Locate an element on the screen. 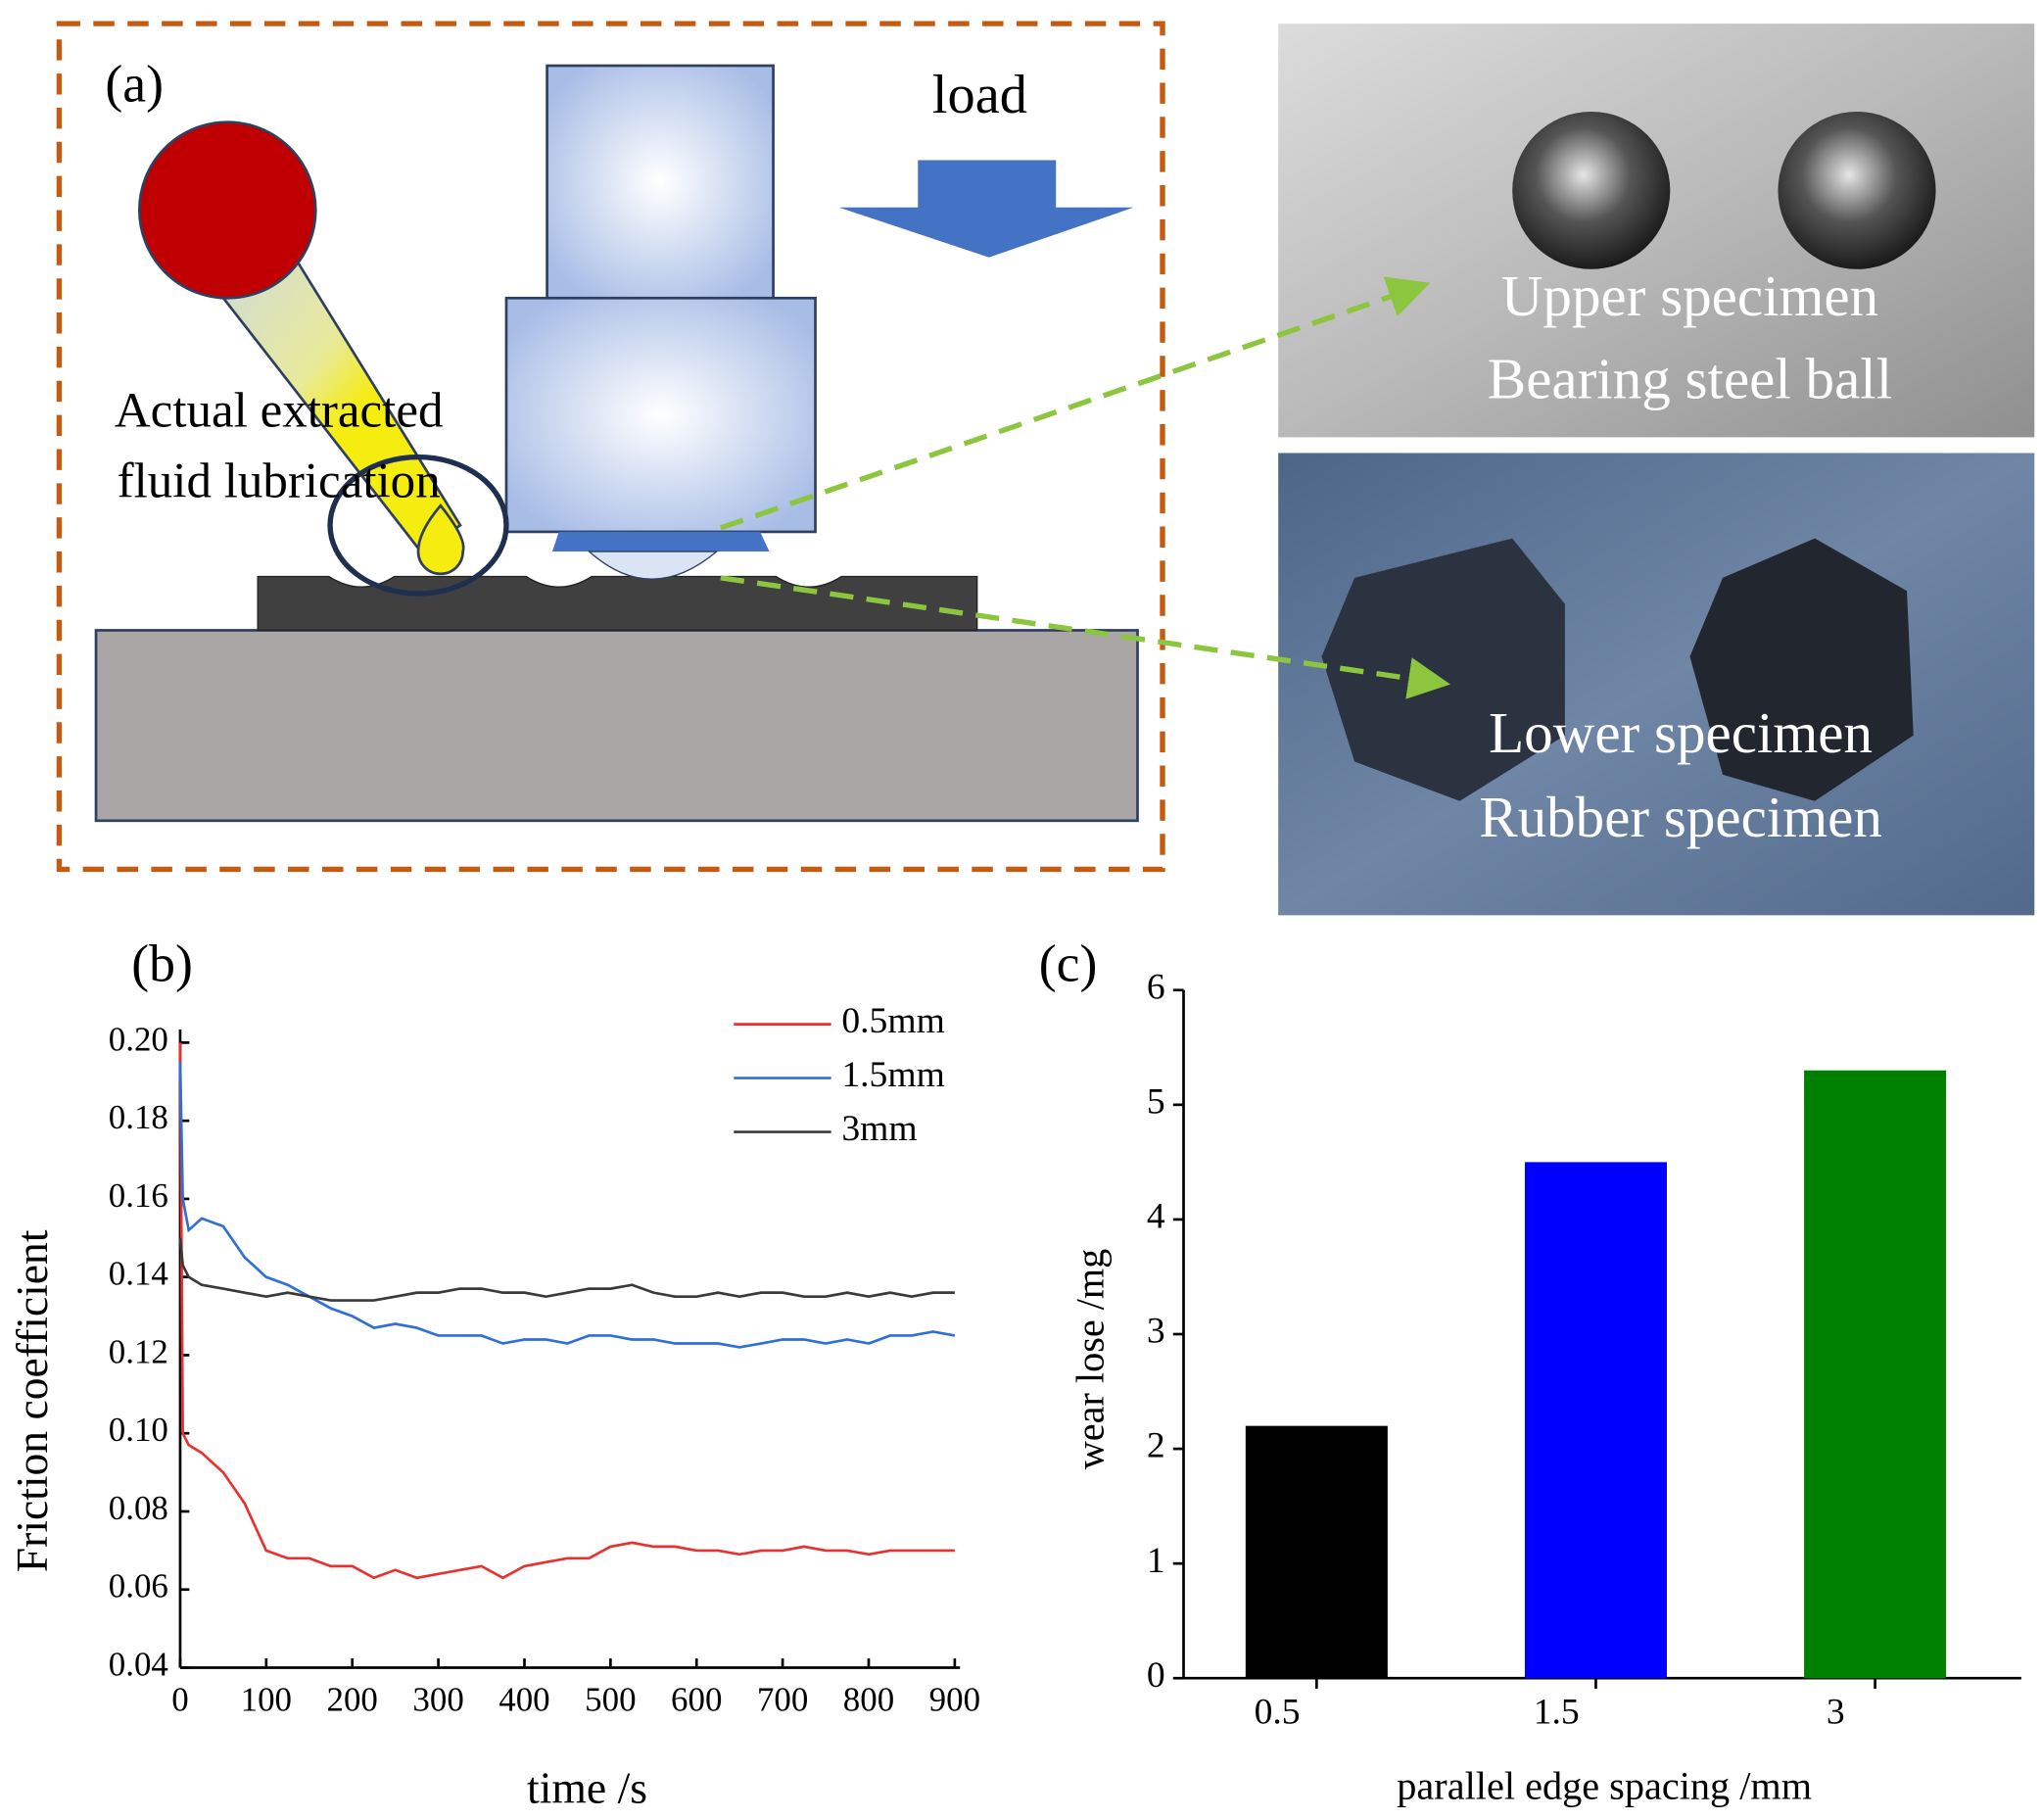 The image size is (2041, 1820). steel-ball is located at coordinates (653, 565).